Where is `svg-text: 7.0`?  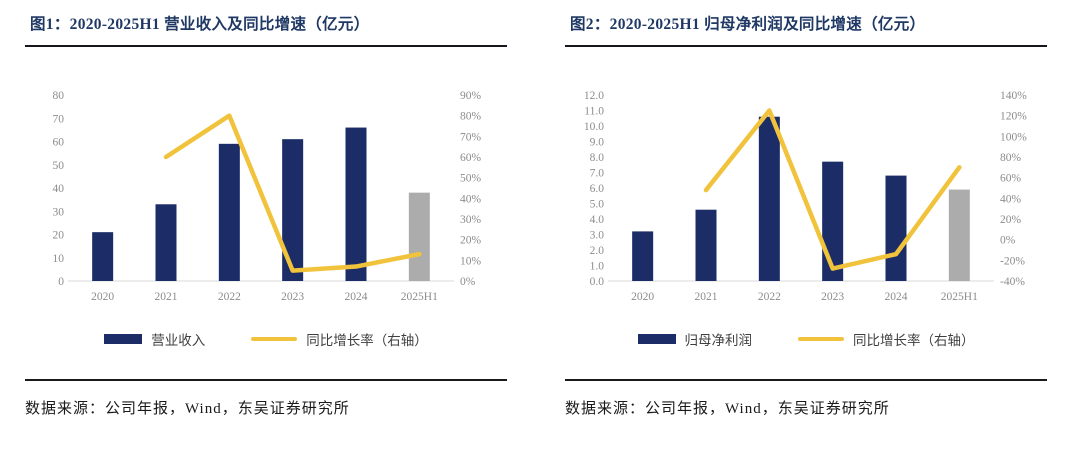 svg-text: 7.0 is located at coordinates (597, 174).